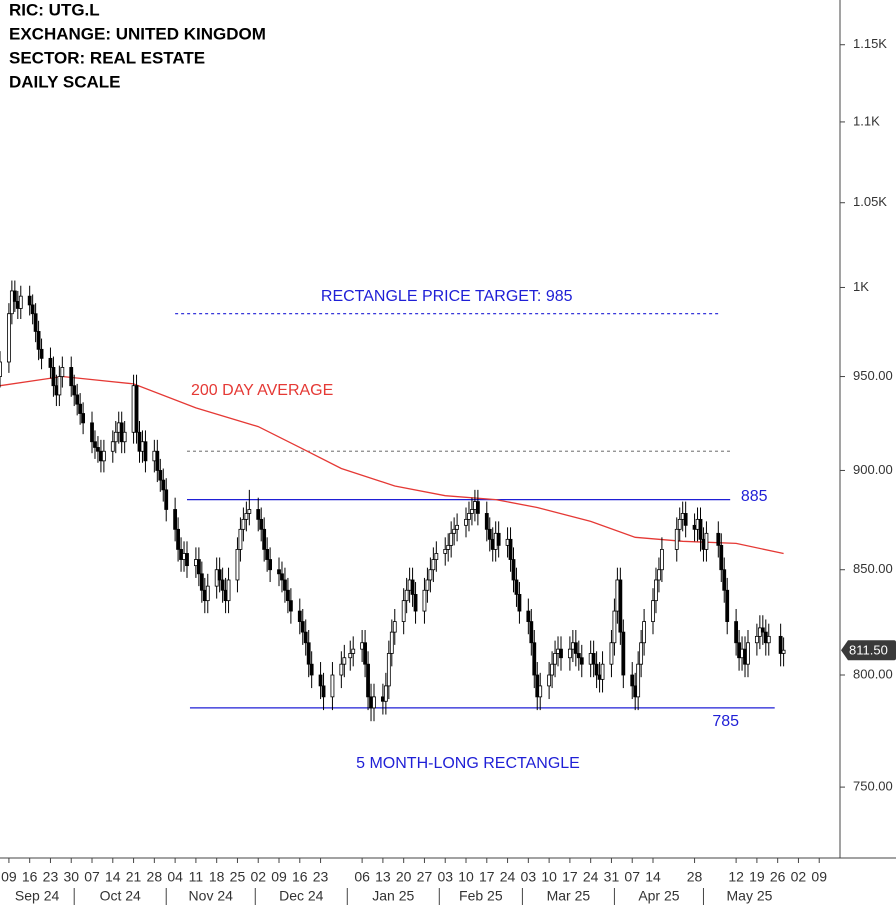  I want to click on x-tick-label: 31, so click(612, 877).